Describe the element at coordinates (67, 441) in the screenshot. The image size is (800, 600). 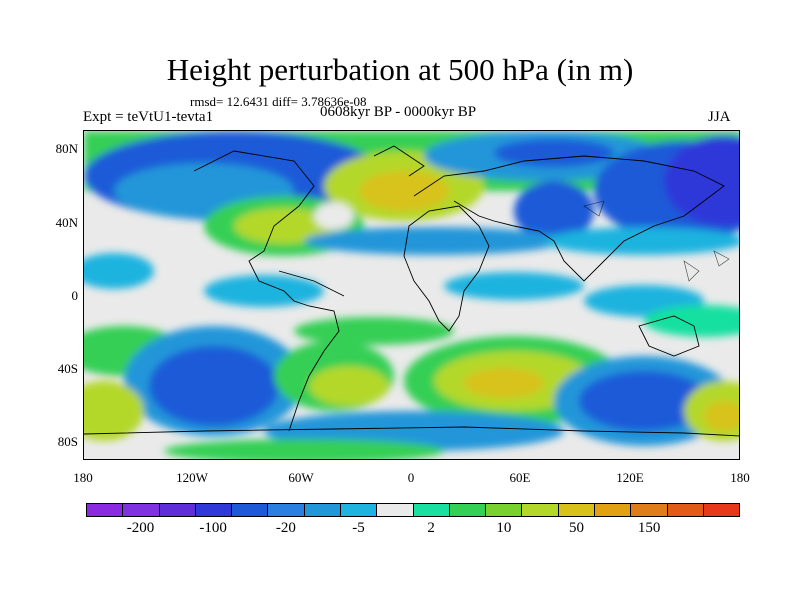
I see `lat-label-80s: 80S` at that location.